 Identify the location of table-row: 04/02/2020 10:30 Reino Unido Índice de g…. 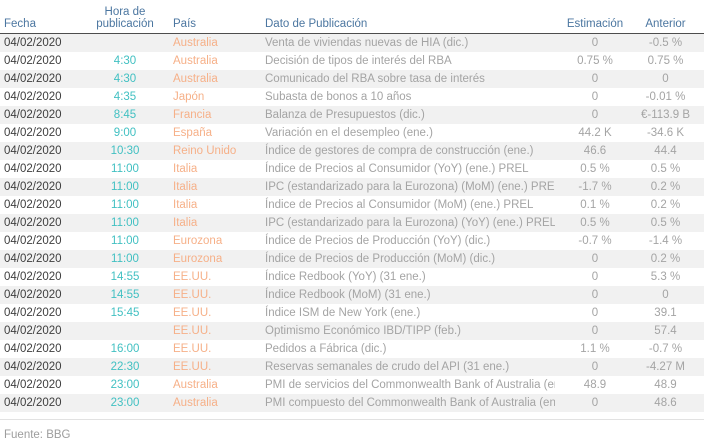
(352, 150).